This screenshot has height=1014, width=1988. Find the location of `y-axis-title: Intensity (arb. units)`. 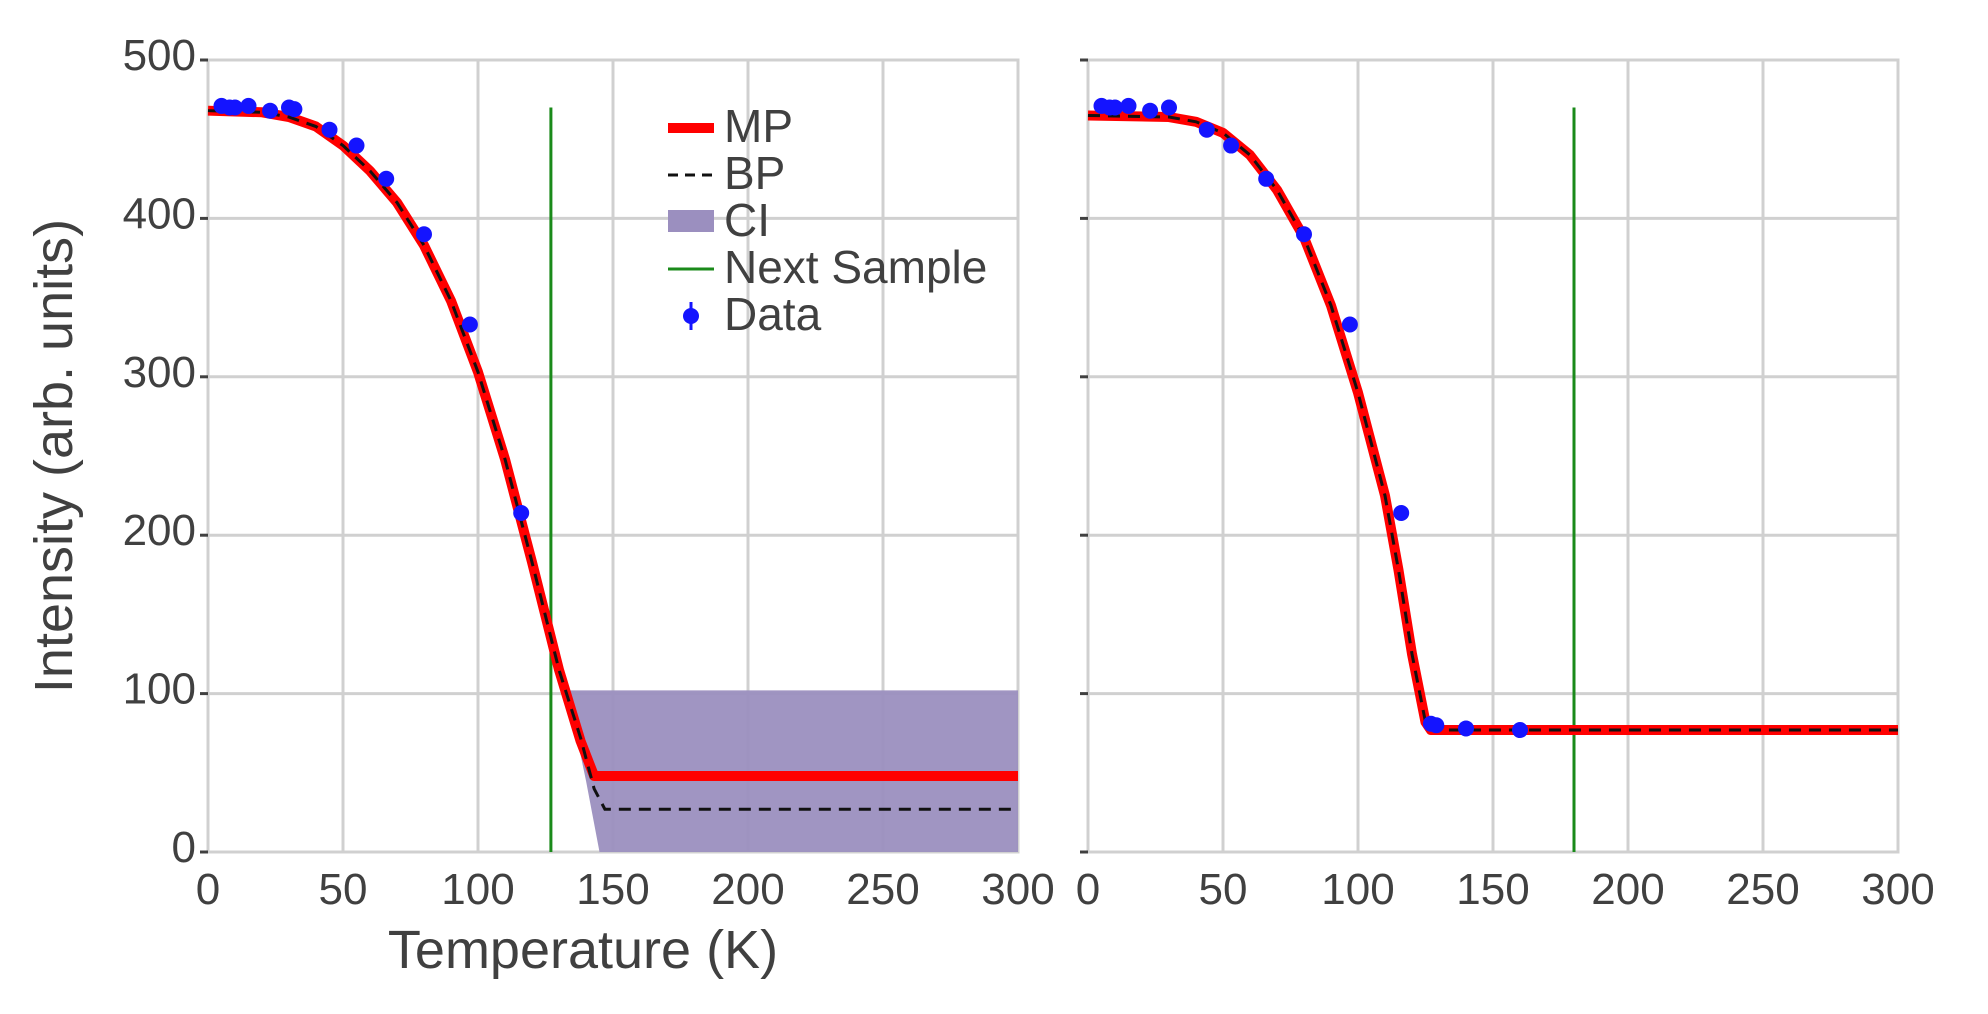

y-axis-title: Intensity (arb. units) is located at coordinates (54, 456).